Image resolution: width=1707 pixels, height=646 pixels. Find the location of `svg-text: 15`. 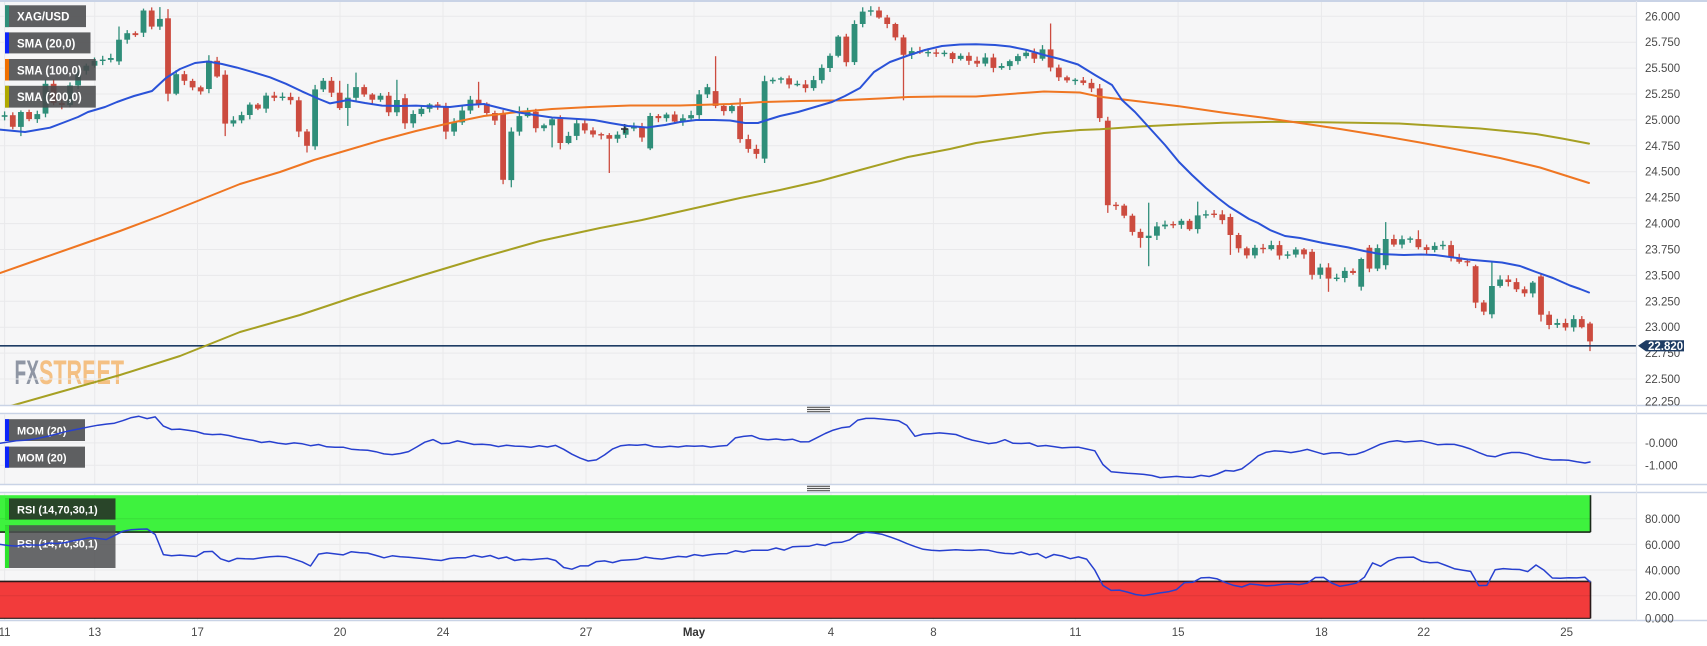

svg-text: 15 is located at coordinates (1178, 633).